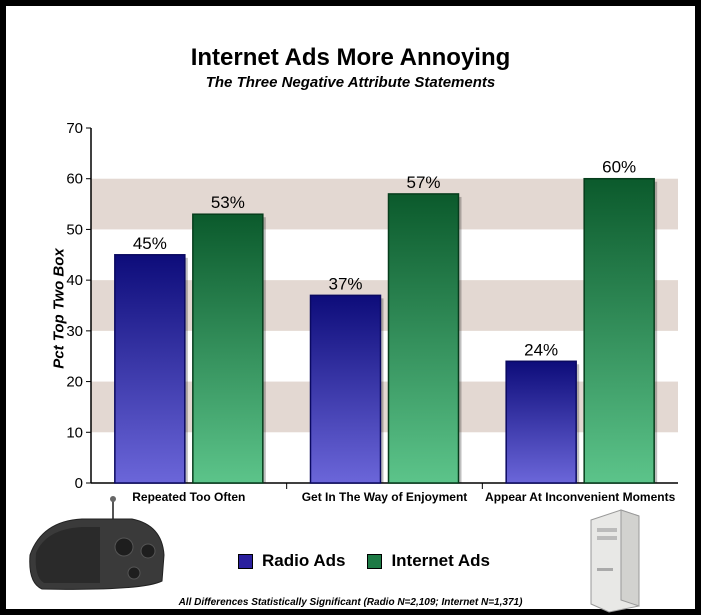 The height and width of the screenshot is (615, 701). I want to click on legend-item-radio: Radio Ads, so click(291, 561).